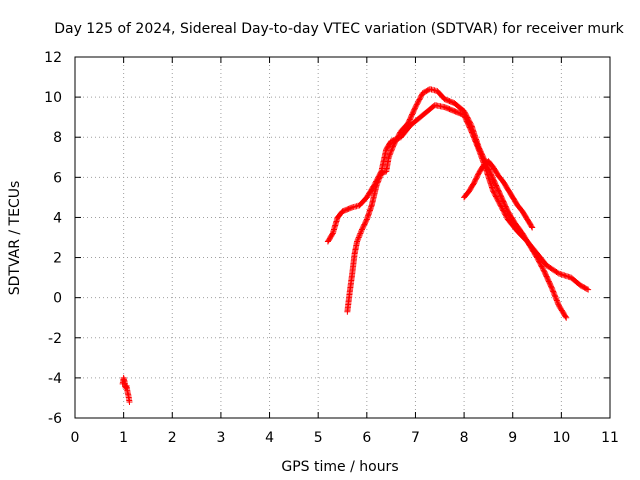  Describe the element at coordinates (57, 178) in the screenshot. I see `y-tick-label: 6` at that location.